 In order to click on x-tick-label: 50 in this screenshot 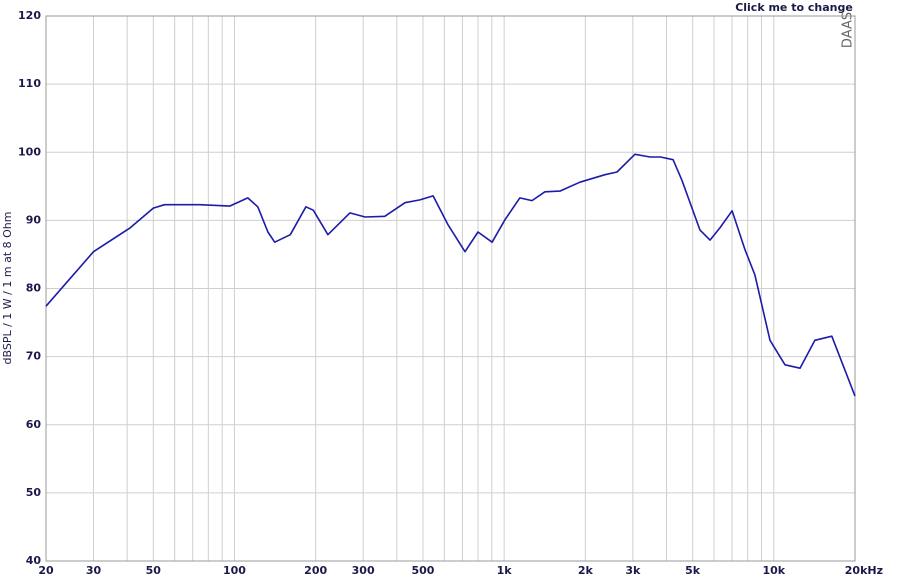, I will do `click(154, 570)`.